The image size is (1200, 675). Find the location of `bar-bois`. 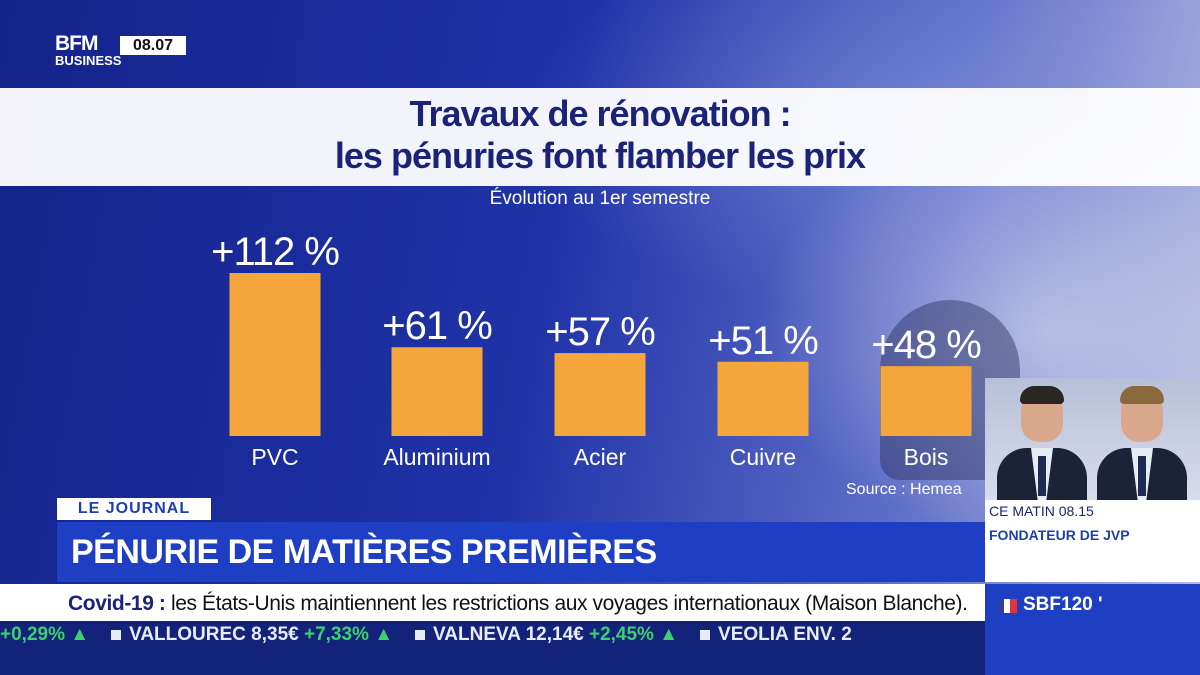

bar-bois is located at coordinates (926, 401).